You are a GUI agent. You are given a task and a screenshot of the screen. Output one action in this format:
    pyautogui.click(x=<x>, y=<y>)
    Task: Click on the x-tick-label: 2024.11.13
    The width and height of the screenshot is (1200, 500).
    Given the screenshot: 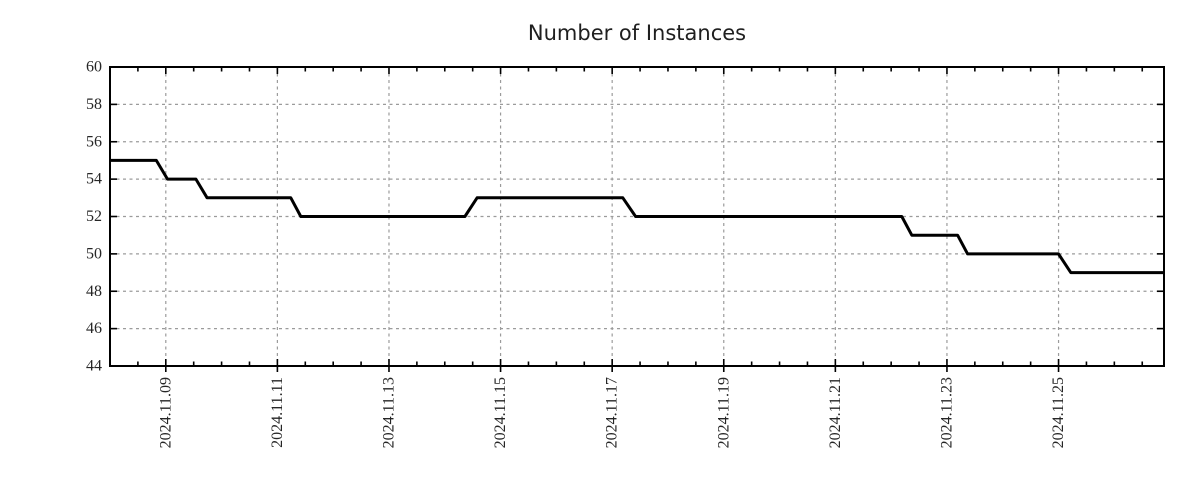 What is the action you would take?
    pyautogui.click(x=388, y=412)
    